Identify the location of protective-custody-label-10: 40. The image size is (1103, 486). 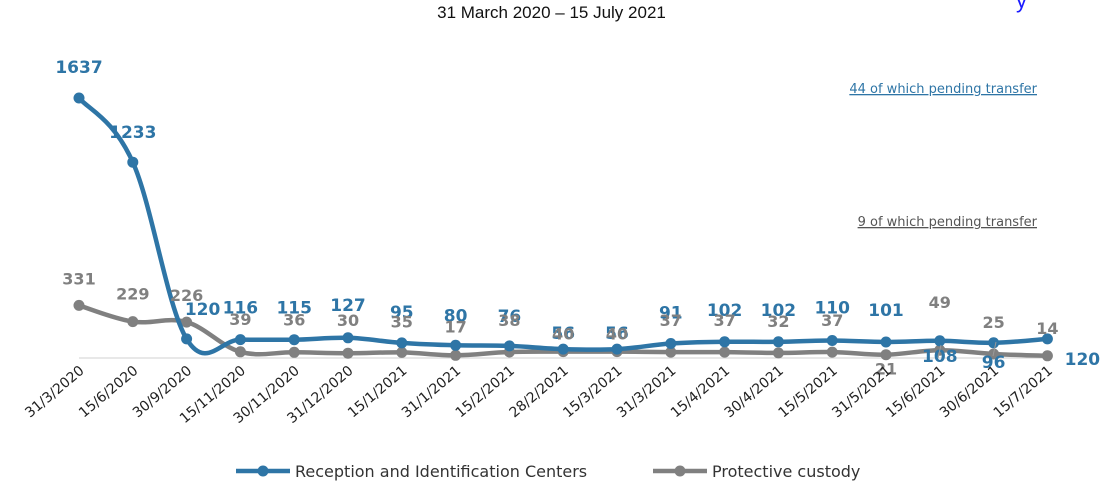
(617, 334).